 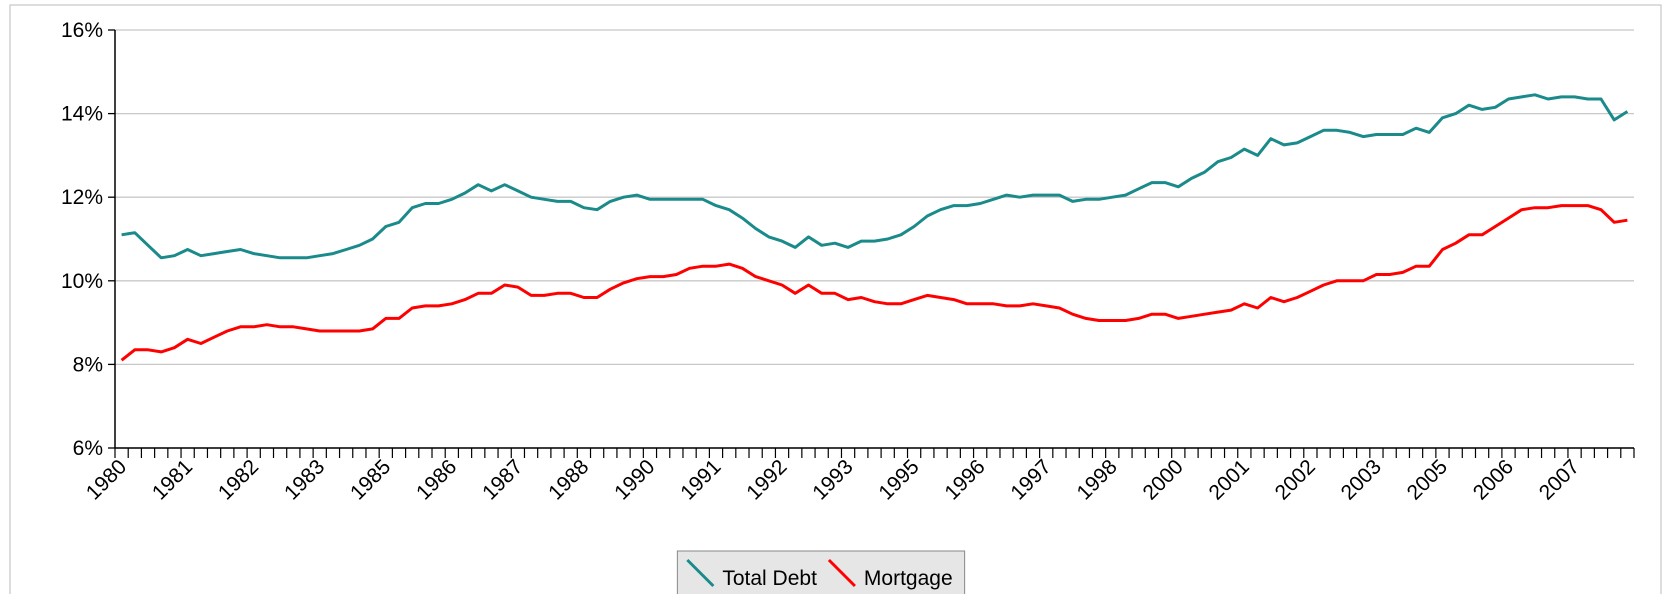 I want to click on y-tick-label: 12%, so click(x=82, y=197).